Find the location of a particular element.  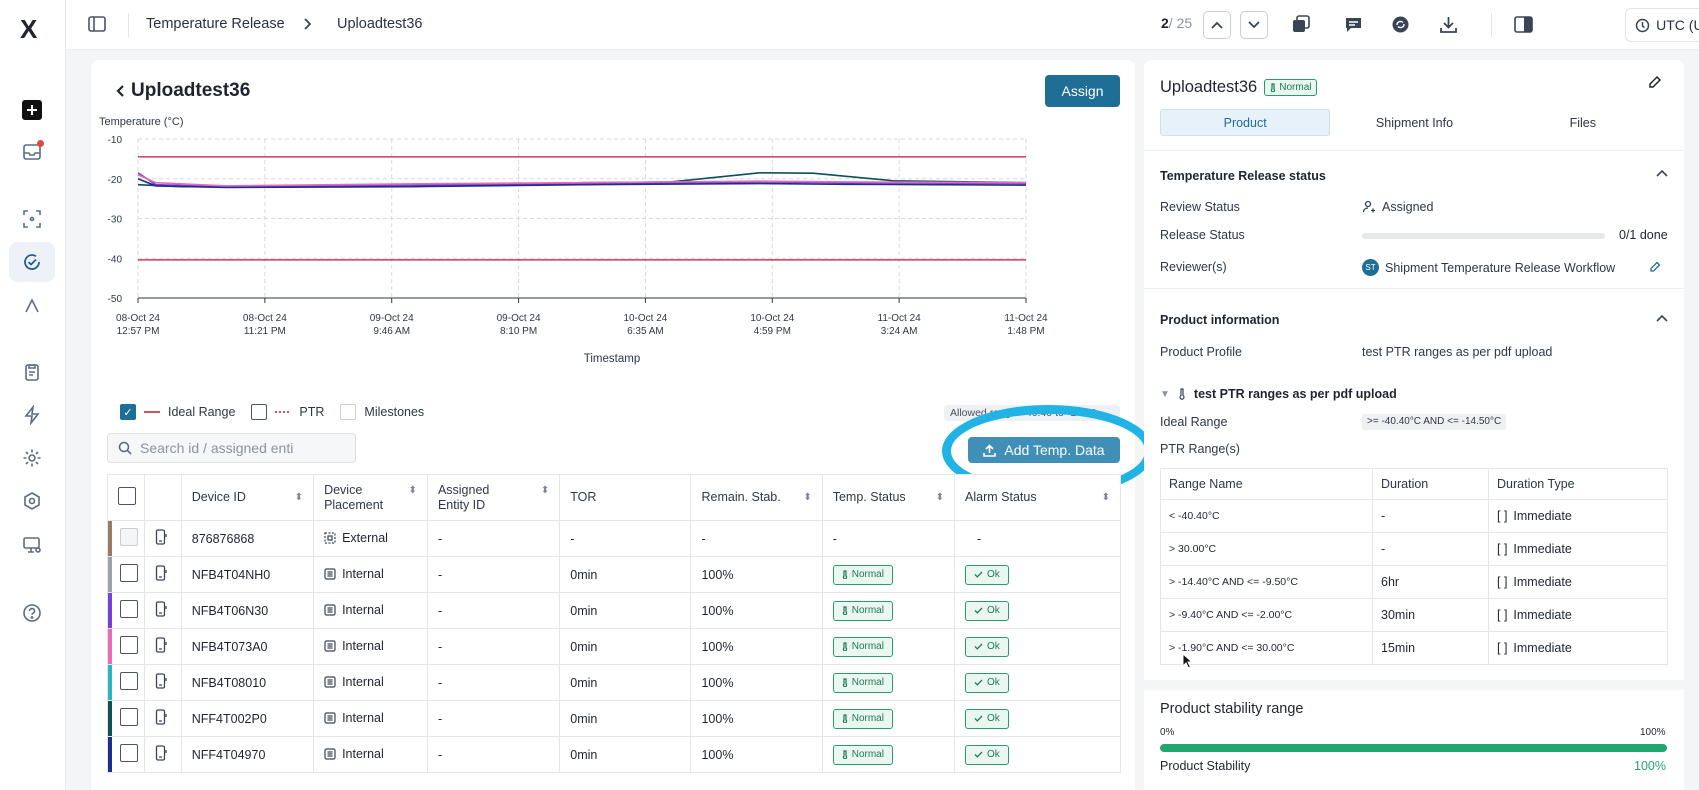

reviewers-label: Reviewer(s) is located at coordinates (1193, 267).